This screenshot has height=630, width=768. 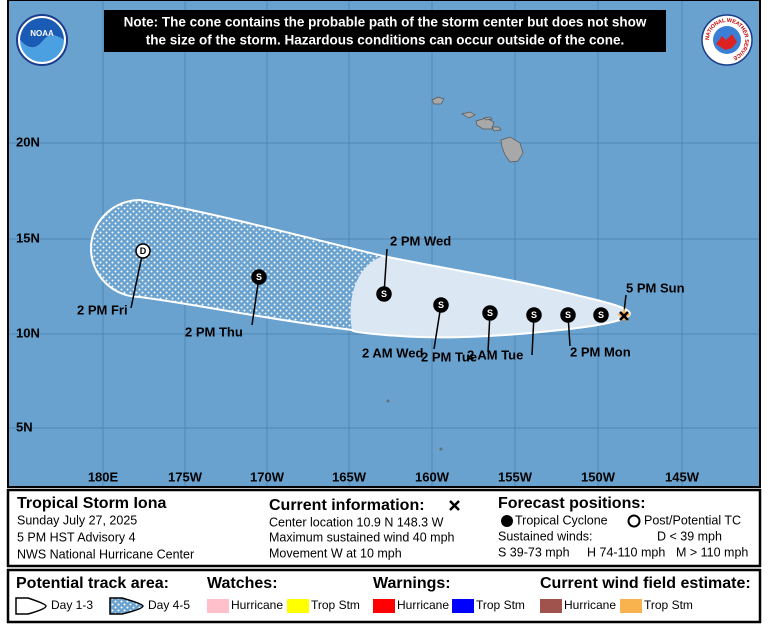 What do you see at coordinates (72, 605) in the screenshot?
I see `day13-label: Day 1-3` at bounding box center [72, 605].